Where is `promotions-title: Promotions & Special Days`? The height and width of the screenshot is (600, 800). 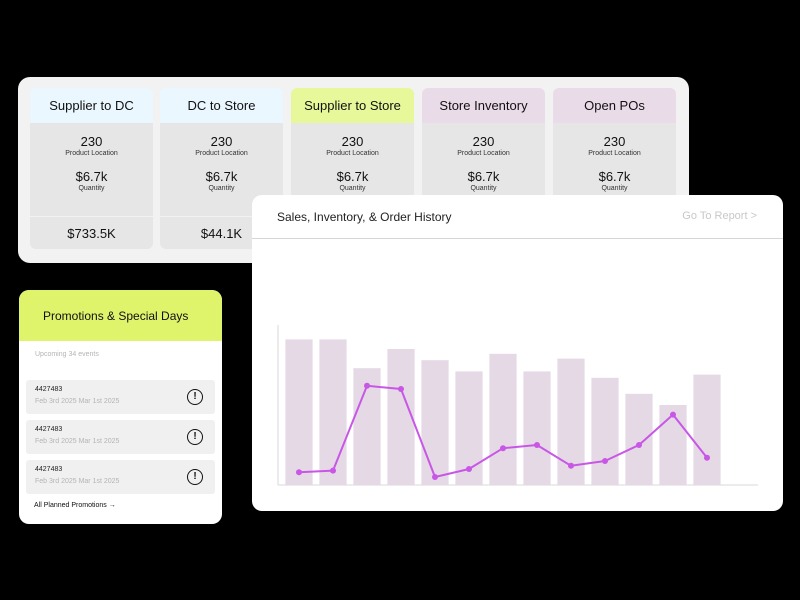 promotions-title: Promotions & Special Days is located at coordinates (120, 315).